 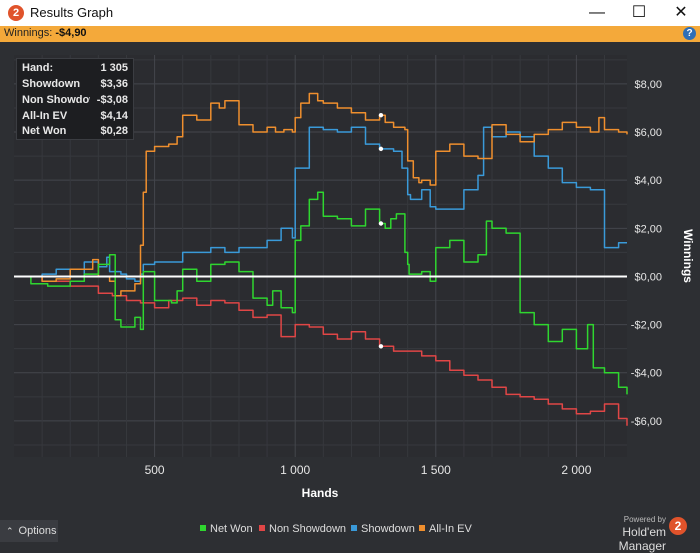 I want to click on y-tick-label: -$4,00, so click(x=646, y=374).